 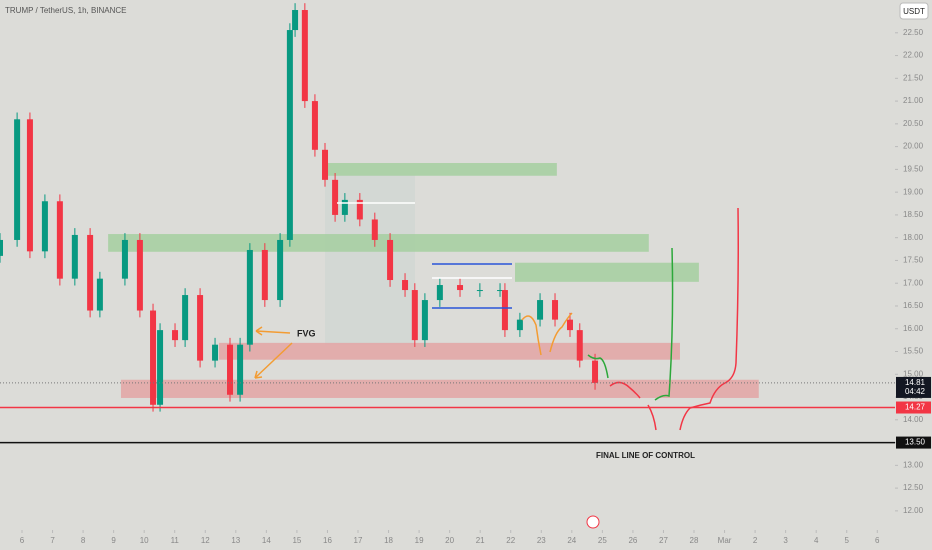 What do you see at coordinates (913, 123) in the screenshot?
I see `y-tick-label: 20.50` at bounding box center [913, 123].